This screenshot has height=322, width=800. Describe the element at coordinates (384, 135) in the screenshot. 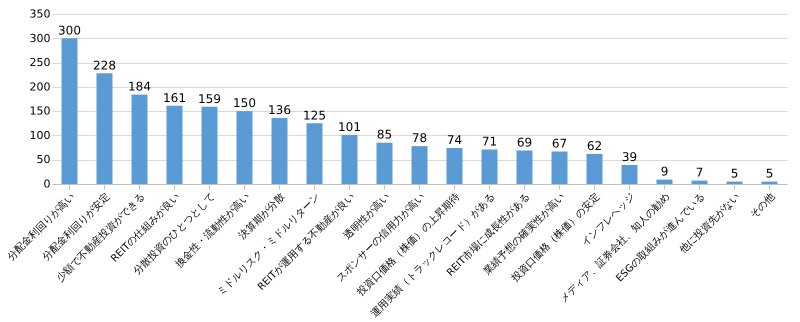

I see `data-label: 85` at that location.